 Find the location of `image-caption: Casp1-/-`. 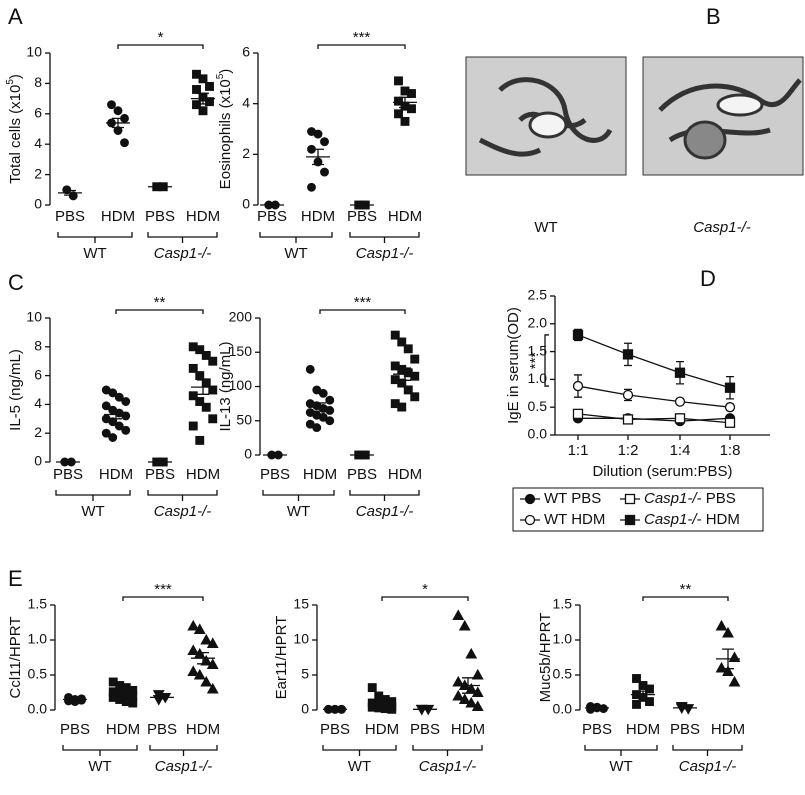

image-caption: Casp1-/- is located at coordinates (722, 227).